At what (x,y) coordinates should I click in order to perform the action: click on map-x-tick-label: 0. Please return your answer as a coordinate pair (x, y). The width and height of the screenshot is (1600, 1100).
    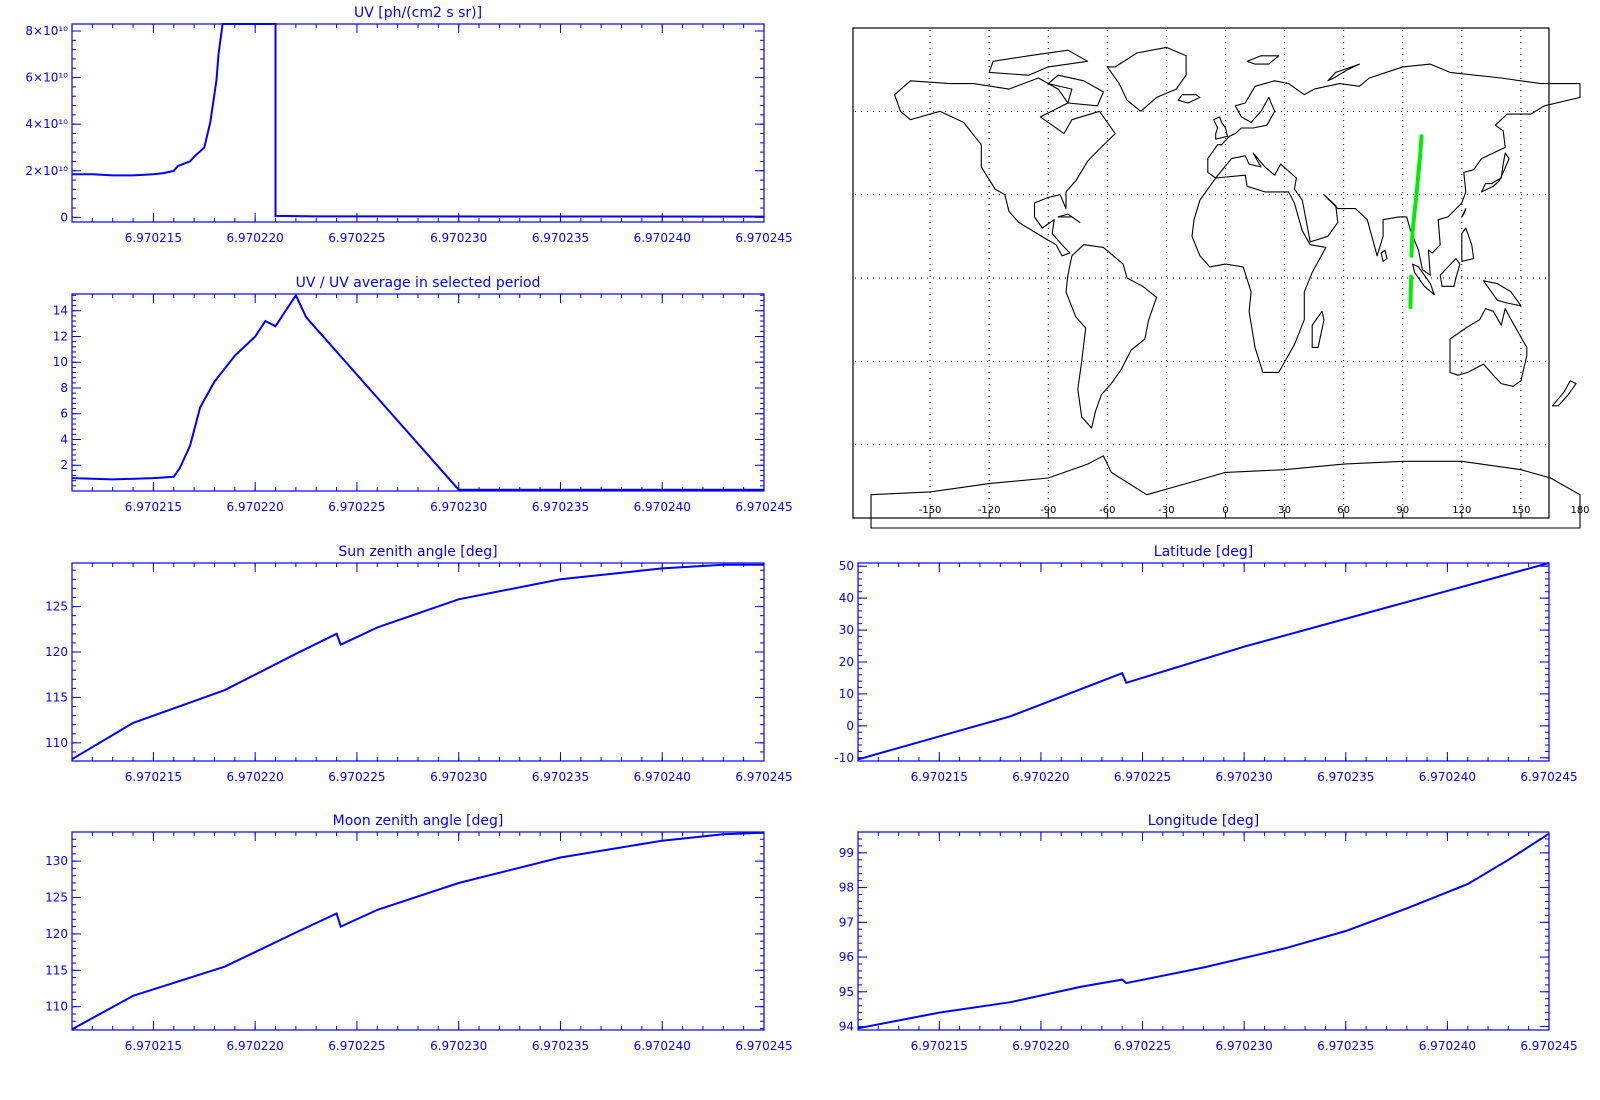
    Looking at the image, I should click on (1225, 510).